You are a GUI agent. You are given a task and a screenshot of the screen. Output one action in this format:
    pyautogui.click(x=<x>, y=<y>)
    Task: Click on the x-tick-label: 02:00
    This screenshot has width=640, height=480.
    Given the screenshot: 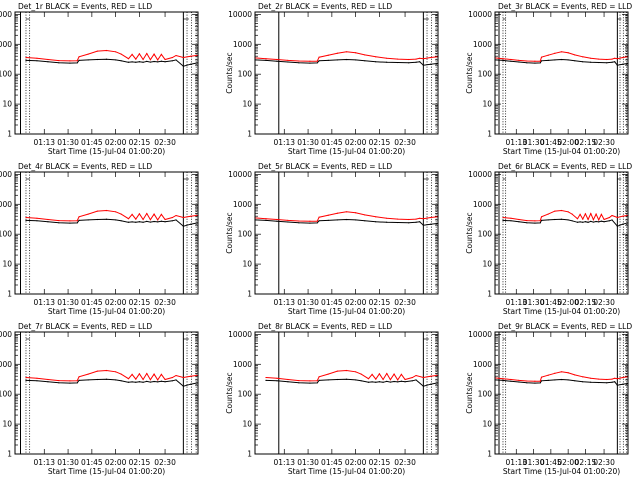 What is the action you would take?
    pyautogui.click(x=116, y=302)
    